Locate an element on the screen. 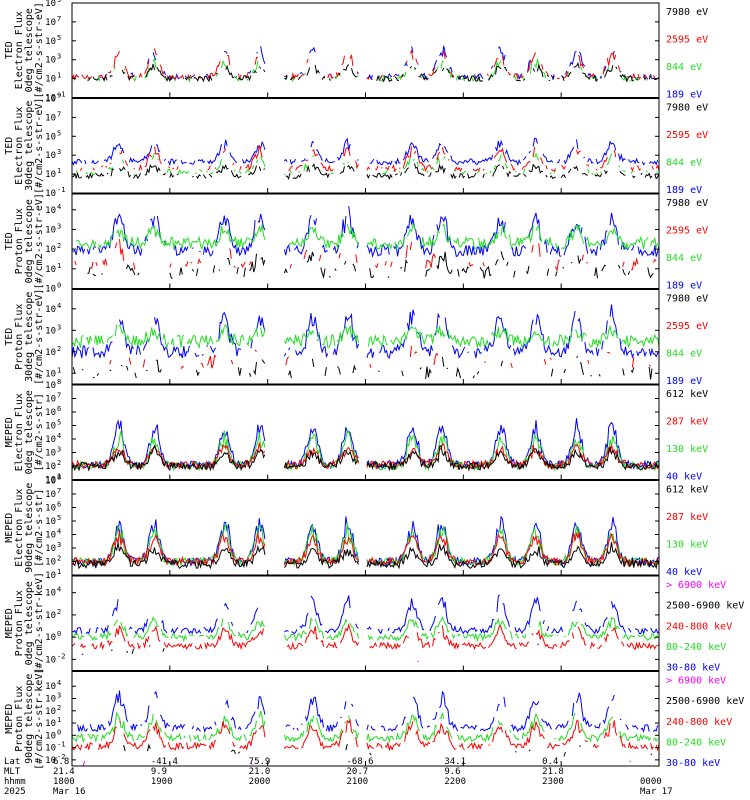 The height and width of the screenshot is (800, 750). panel-5-ytick-exp-6: 7 is located at coordinates (59, 396).